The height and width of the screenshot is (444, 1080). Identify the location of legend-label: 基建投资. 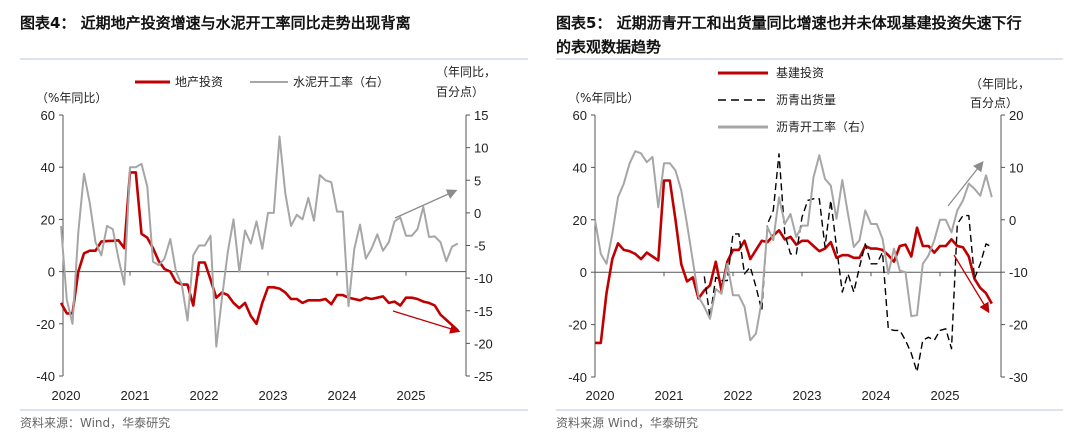
(800, 72).